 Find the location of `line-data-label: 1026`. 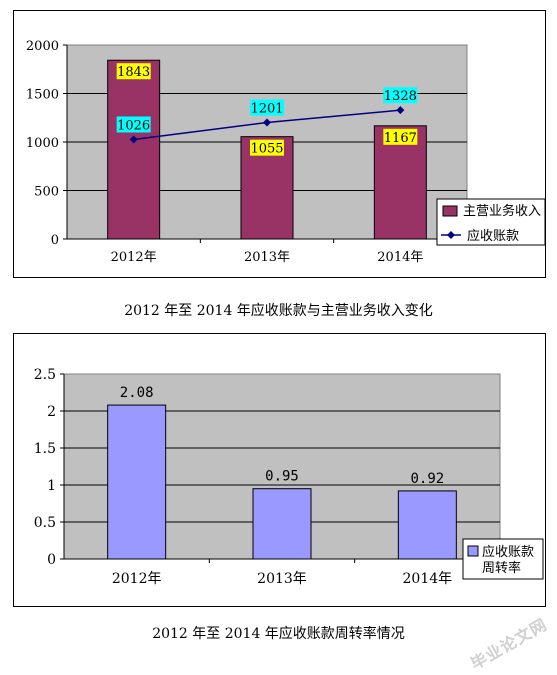

line-data-label: 1026 is located at coordinates (133, 125).